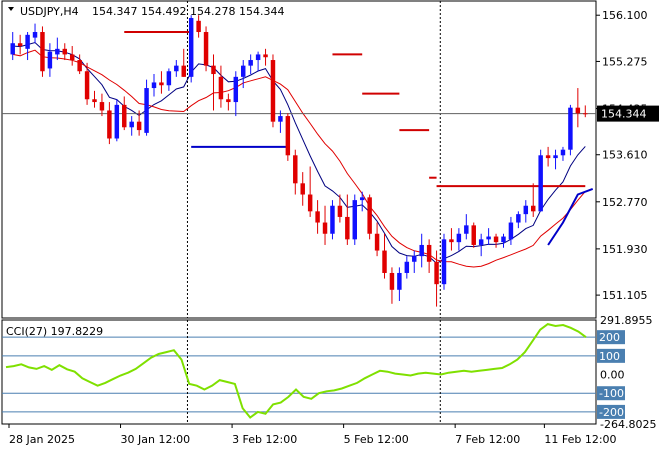 This screenshot has height=450, width=660. Describe the element at coordinates (625, 155) in the screenshot. I see `price-tick-label: 153.610` at that location.